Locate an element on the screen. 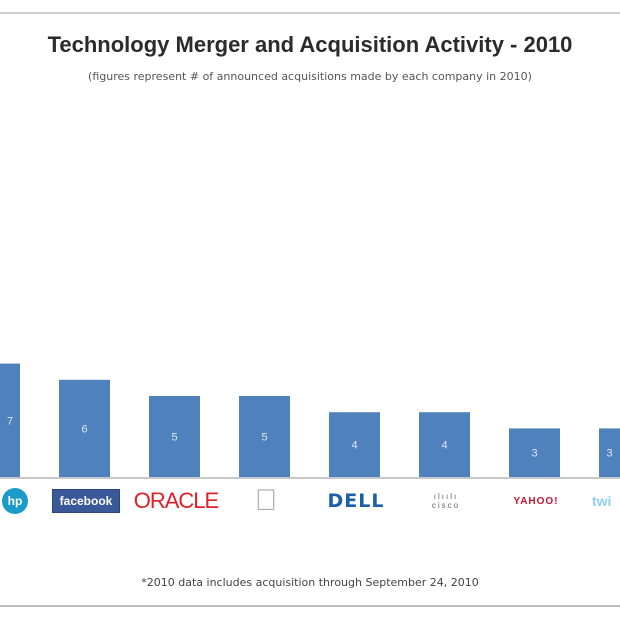 The width and height of the screenshot is (620, 620). logo-cisco: ılıılı cisco is located at coordinates (446, 501).